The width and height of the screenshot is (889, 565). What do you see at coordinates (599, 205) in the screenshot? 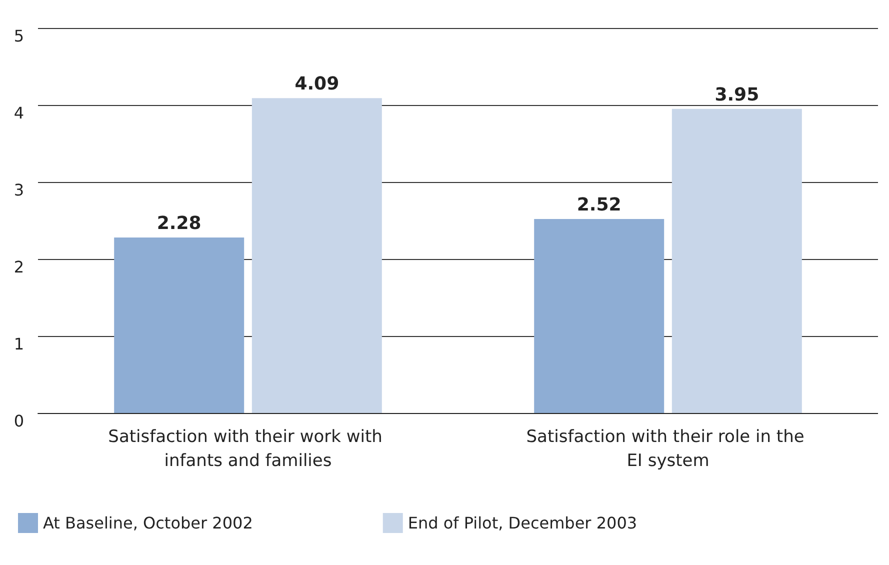
I see `data-label: 2.52` at bounding box center [599, 205].